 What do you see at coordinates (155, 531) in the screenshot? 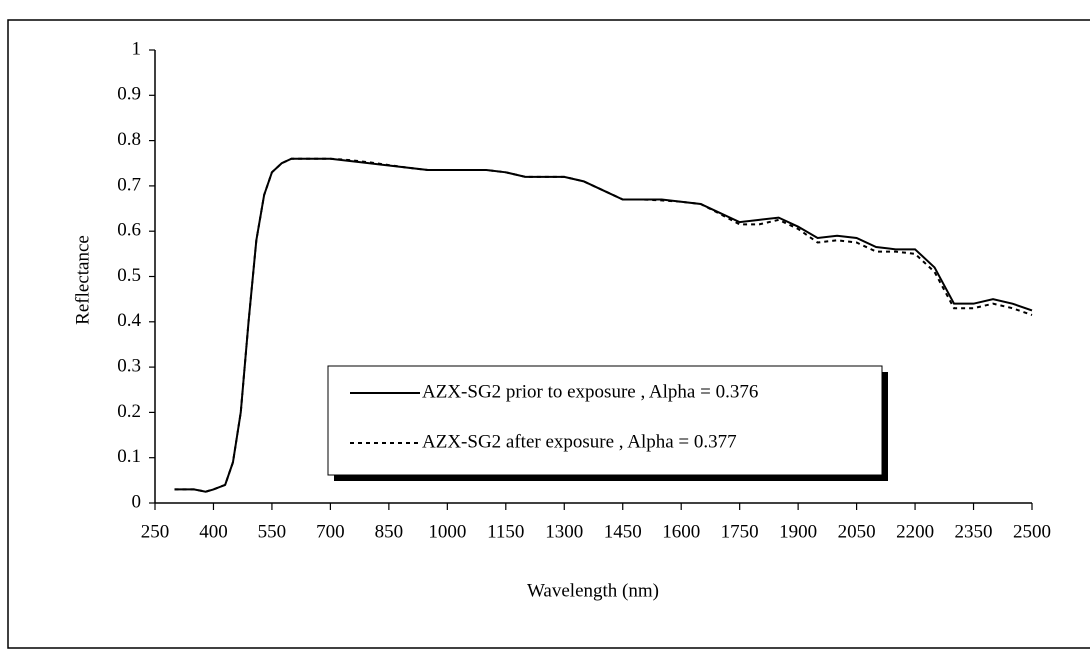
I see `x-tick-label: 250` at bounding box center [155, 531].